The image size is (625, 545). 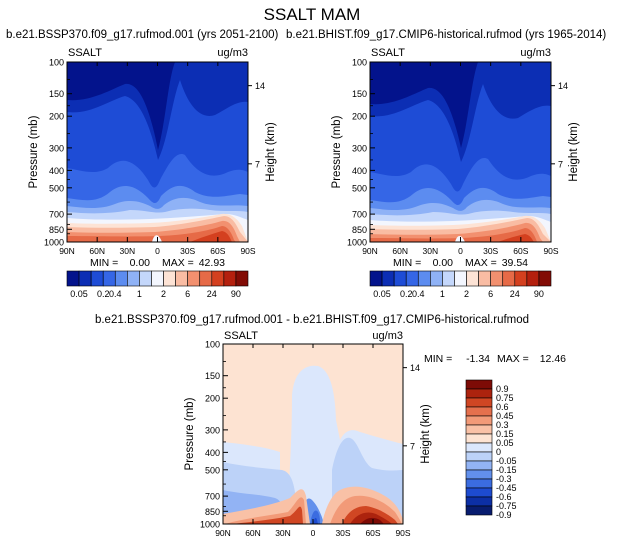 I want to click on pressure-tick-label: 400, so click(x=56, y=171).